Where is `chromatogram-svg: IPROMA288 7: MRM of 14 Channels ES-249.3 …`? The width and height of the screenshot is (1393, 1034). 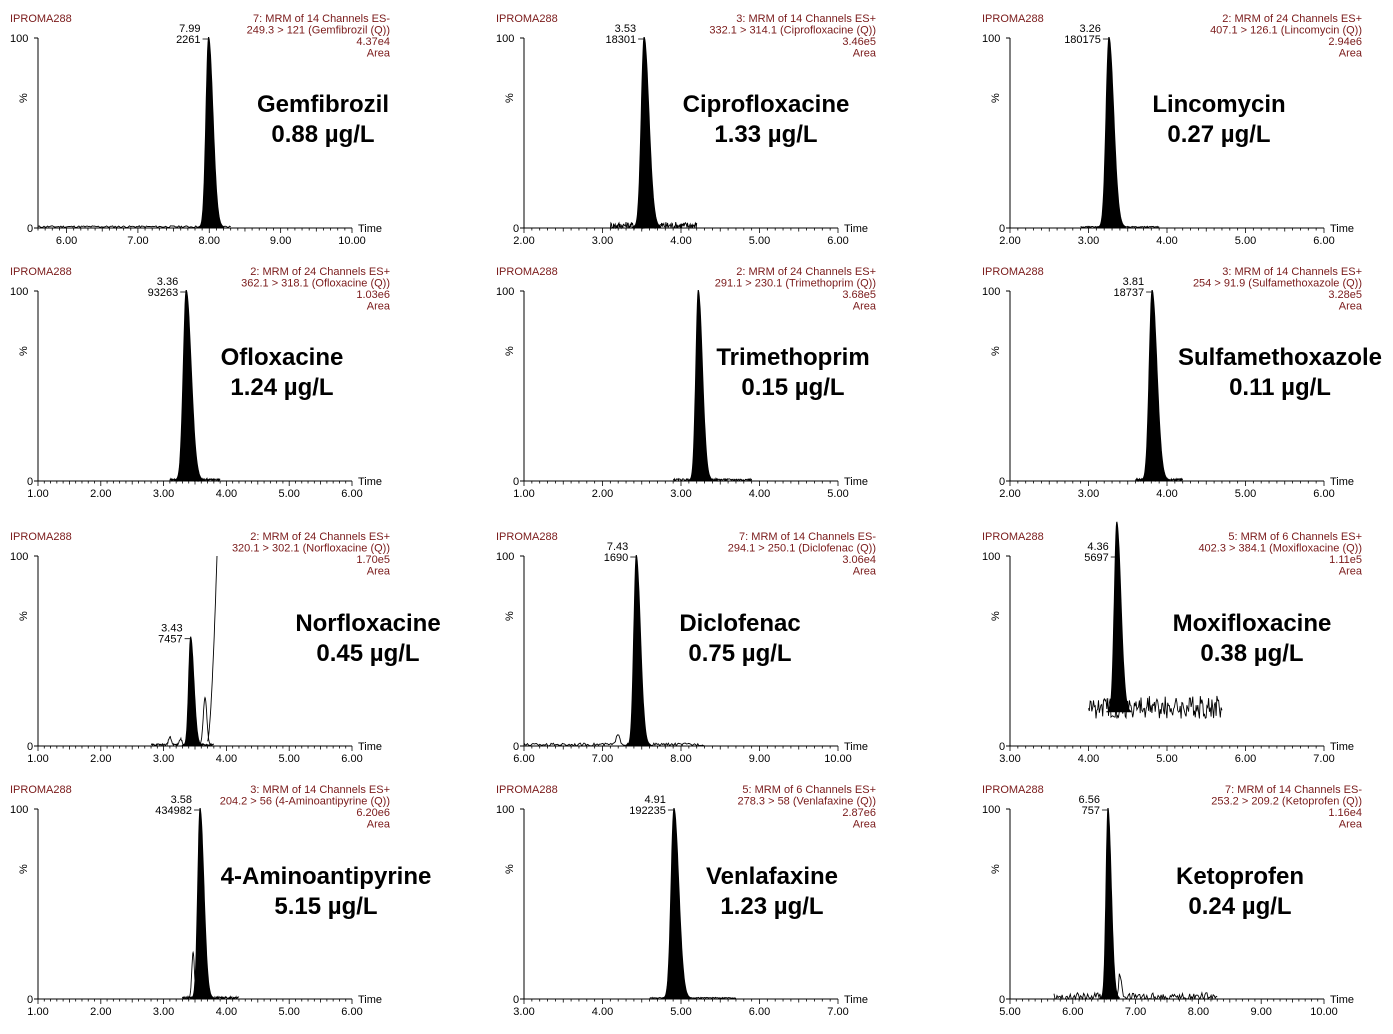
chromatogram-svg: IPROMA288 7: MRM of 14 Channels ES-249.3 … is located at coordinates (200, 130).